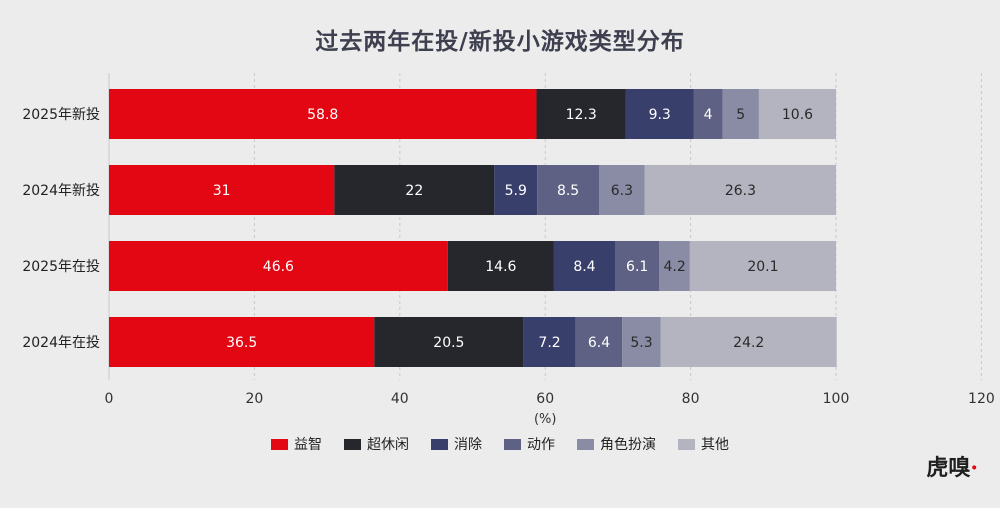 The image size is (1000, 508). Describe the element at coordinates (691, 399) in the screenshot. I see `x-tick-label: 80` at that location.